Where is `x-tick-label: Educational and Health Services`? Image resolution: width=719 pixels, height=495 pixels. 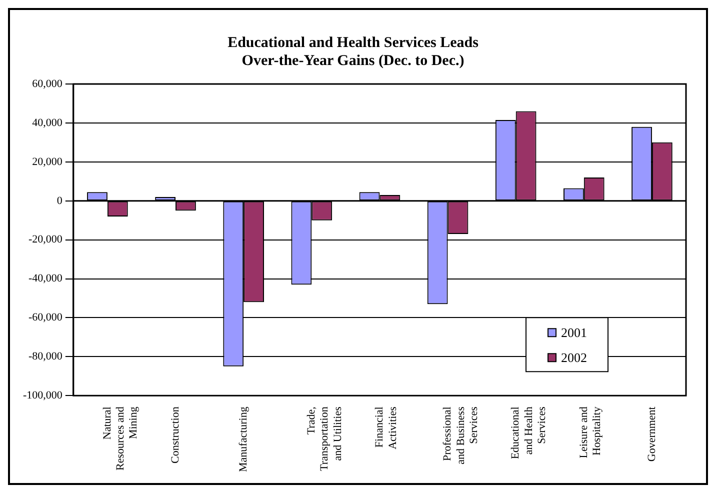 x-tick-label: Educational and Health Services is located at coordinates (529, 433).